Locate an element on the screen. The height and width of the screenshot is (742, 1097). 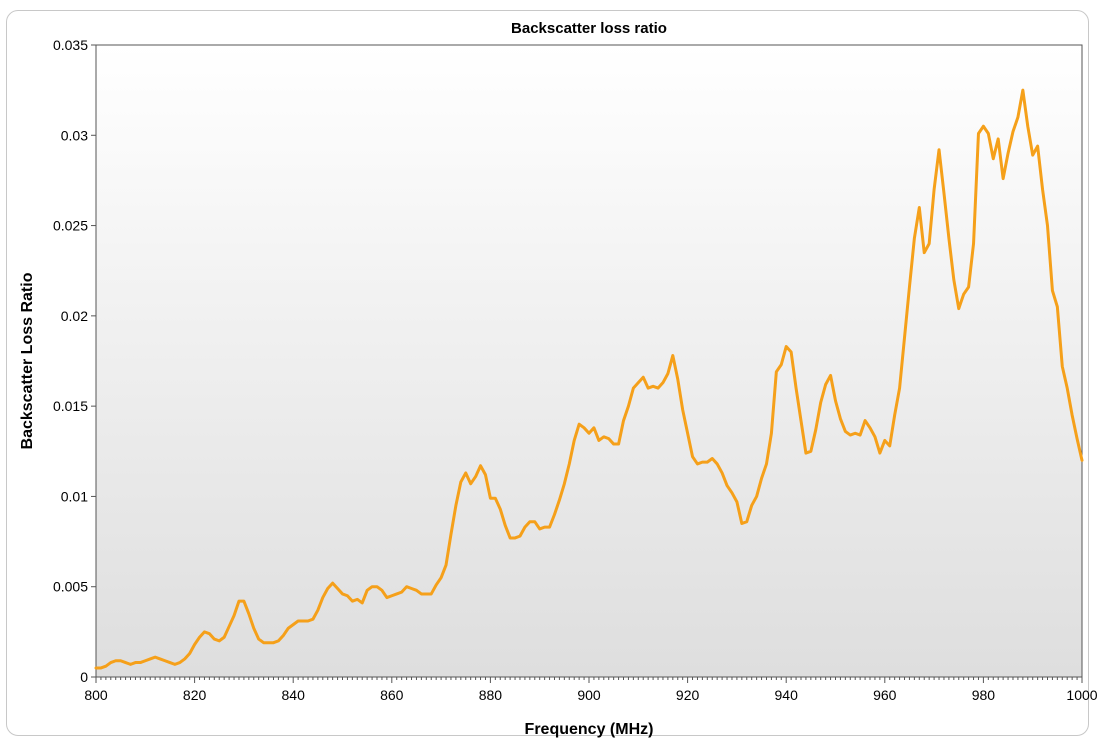
y-tick-label: 0.02 is located at coordinates (74, 316).